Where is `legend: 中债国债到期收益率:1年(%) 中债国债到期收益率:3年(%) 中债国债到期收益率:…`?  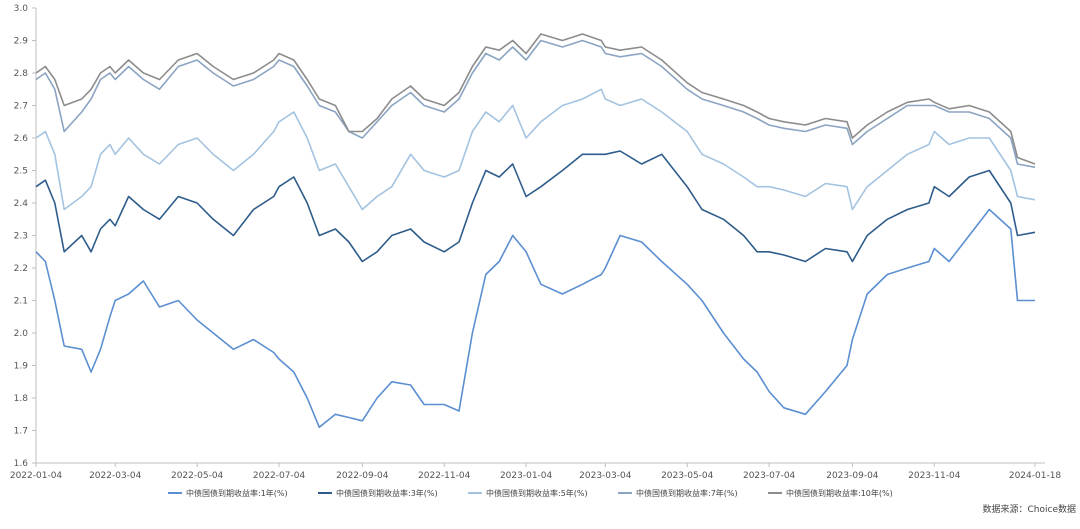 legend: 中债国债到期收益率:1年(%) 中债国债到期收益率:3年(%) 中债国债到期收益率:… is located at coordinates (530, 493).